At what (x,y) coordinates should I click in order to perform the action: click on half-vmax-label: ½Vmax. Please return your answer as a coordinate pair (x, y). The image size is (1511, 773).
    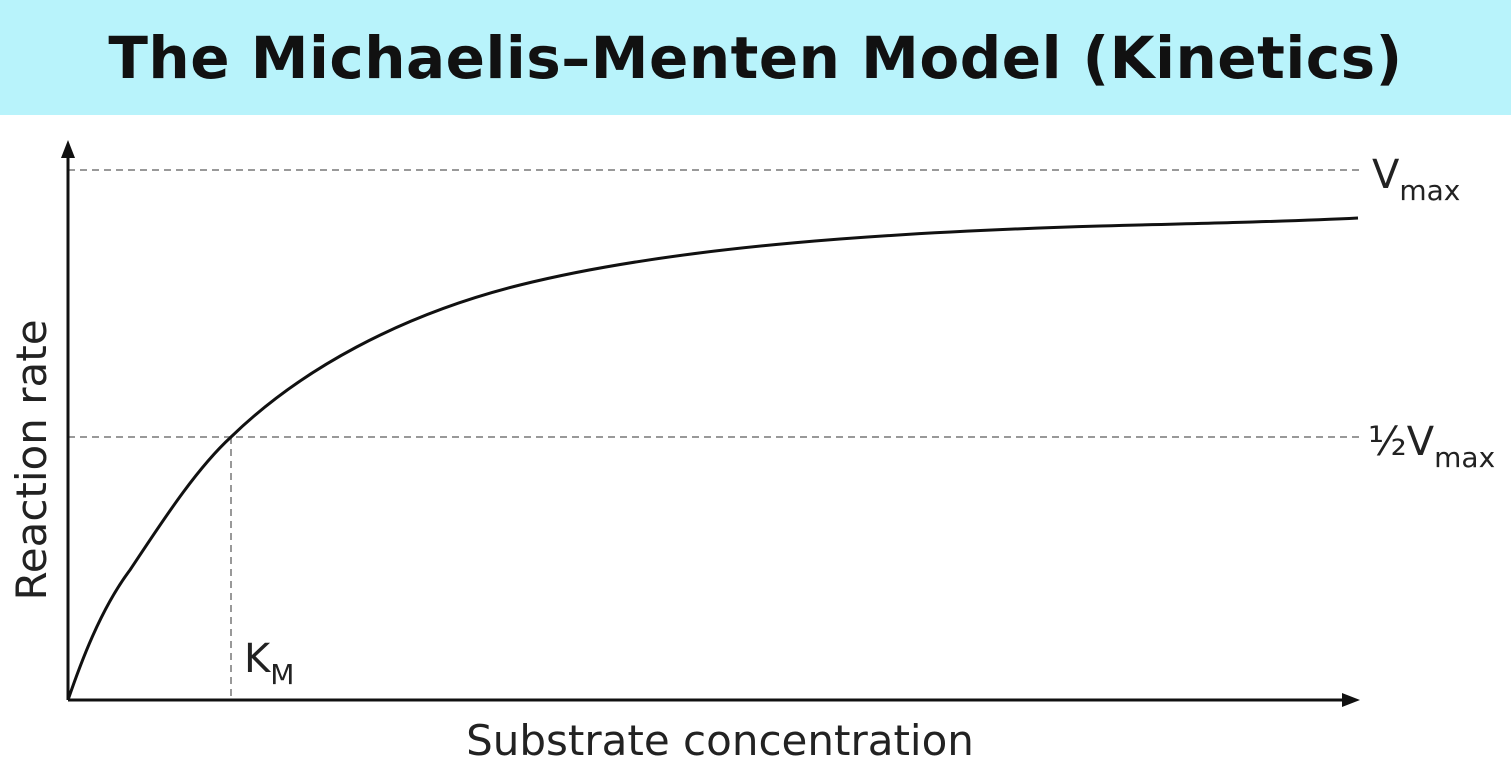
    Looking at the image, I should click on (1431, 446).